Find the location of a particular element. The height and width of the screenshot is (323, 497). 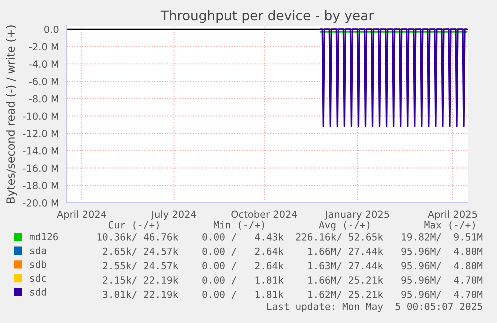

chart-title: Throughput per device - by year is located at coordinates (267, 17).